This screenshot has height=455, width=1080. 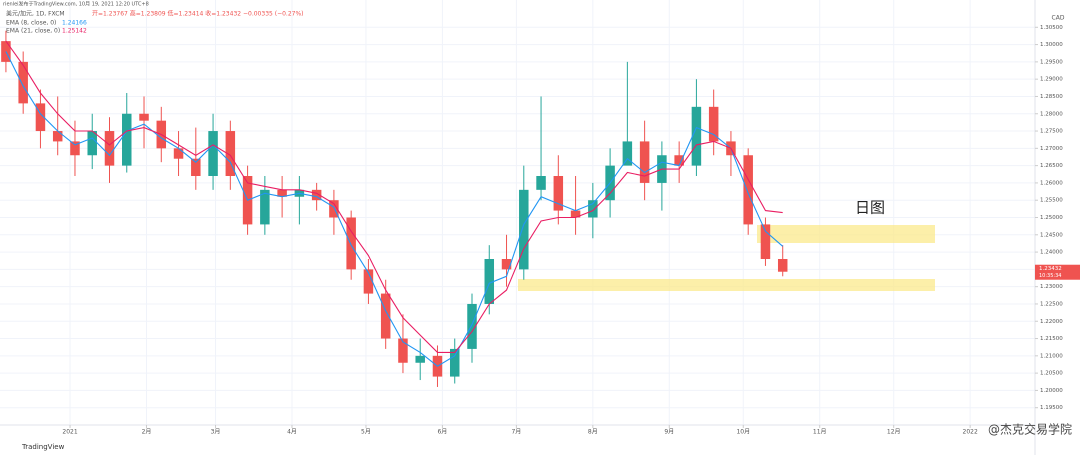 What do you see at coordinates (216, 432) in the screenshot?
I see `x-tick-label: 3月` at bounding box center [216, 432].